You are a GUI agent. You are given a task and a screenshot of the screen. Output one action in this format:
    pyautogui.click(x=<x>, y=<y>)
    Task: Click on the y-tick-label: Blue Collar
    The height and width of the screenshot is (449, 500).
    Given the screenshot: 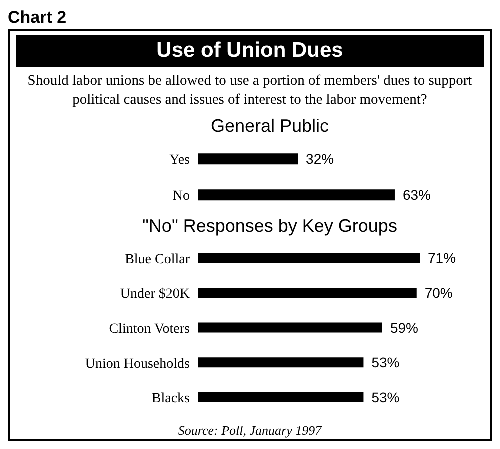 What is the action you would take?
    pyautogui.click(x=157, y=260)
    